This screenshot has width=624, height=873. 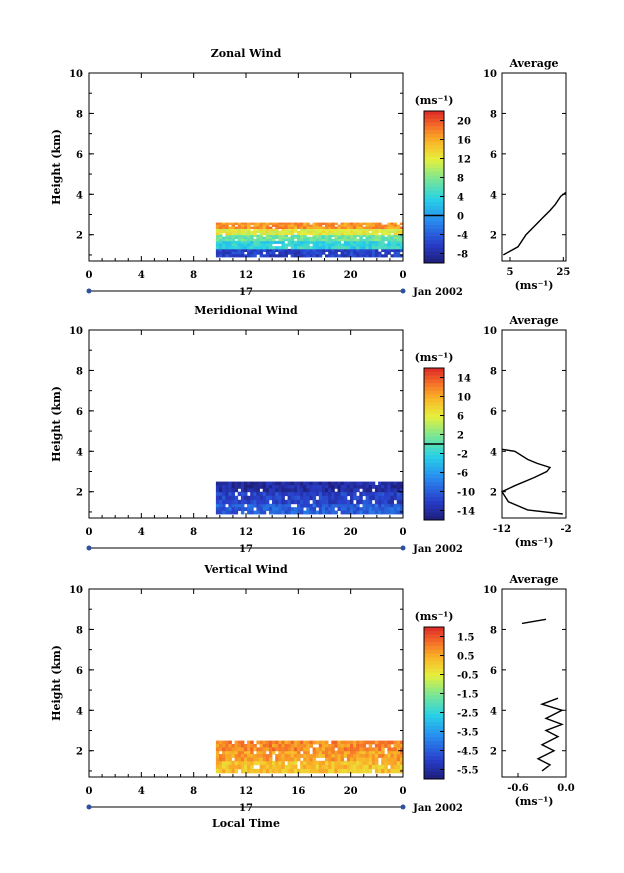 I want to click on colorbar-tick-label: -2.5, so click(x=468, y=714).